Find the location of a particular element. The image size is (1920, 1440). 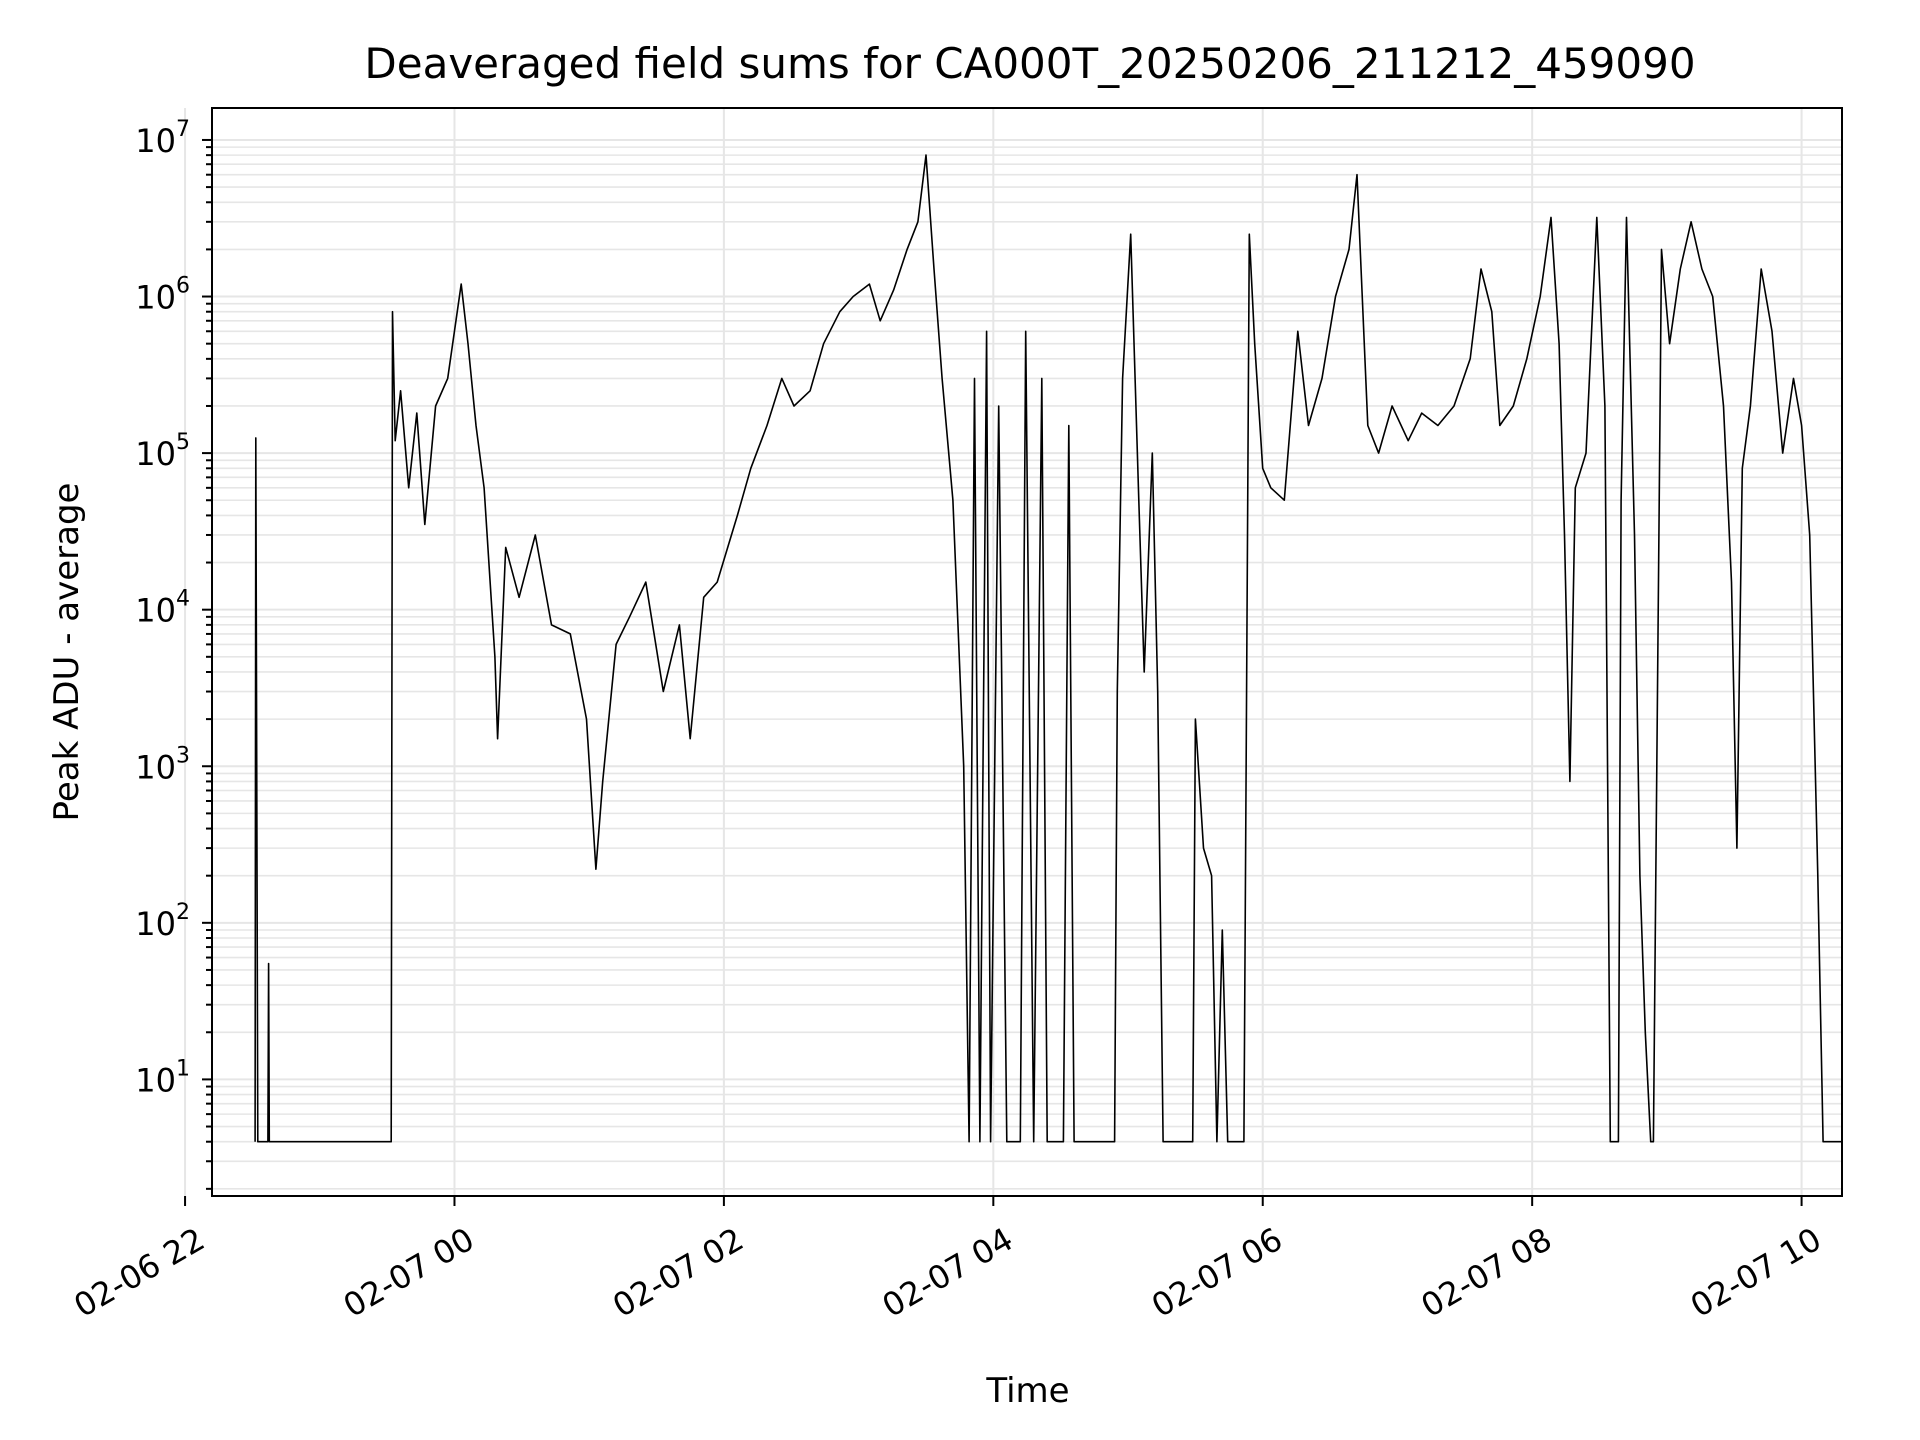

x-tick-label: 02-07 06 is located at coordinates (1217, 1272).